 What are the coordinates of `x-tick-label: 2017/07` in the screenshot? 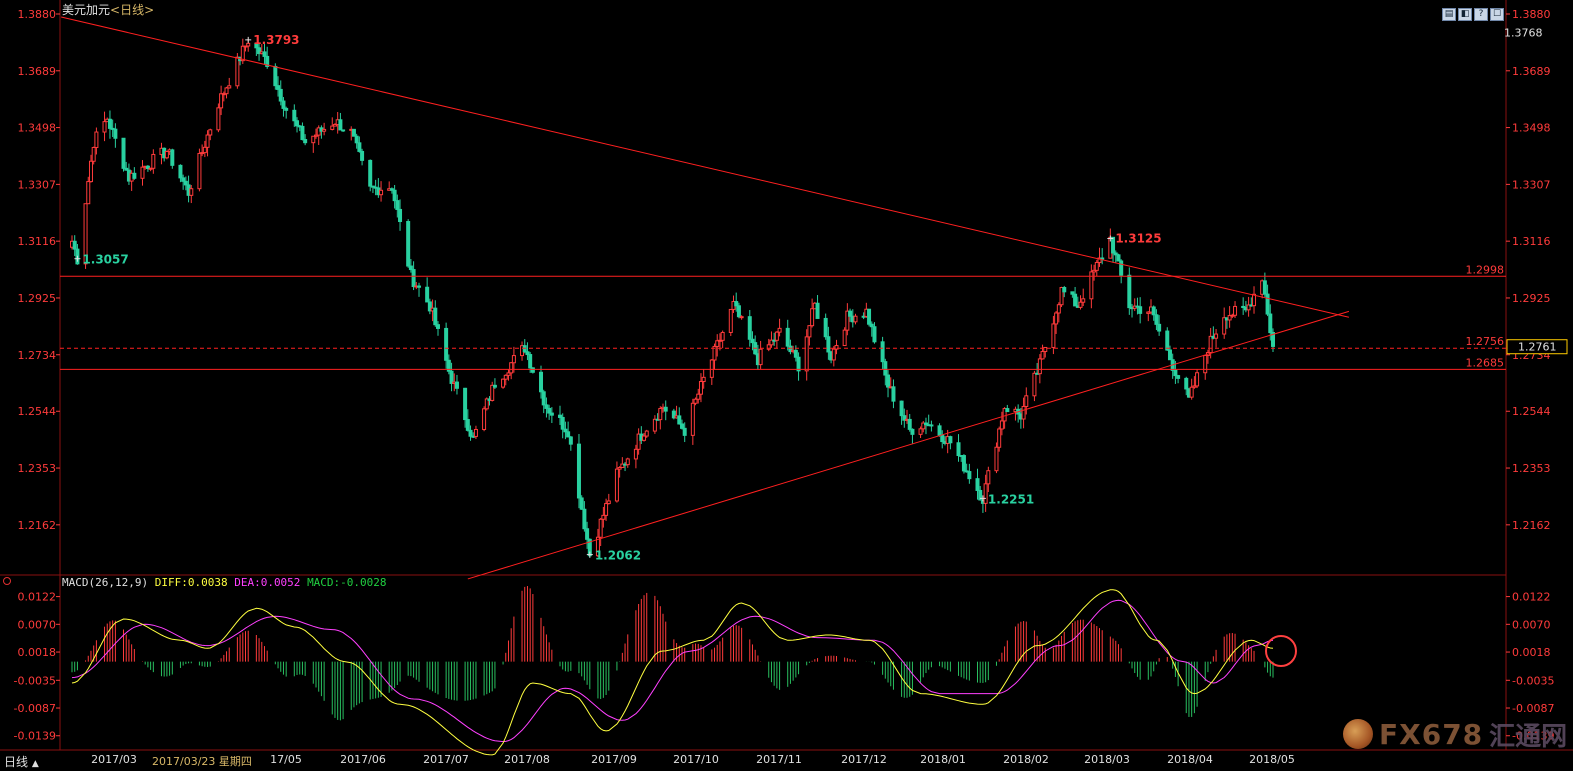 It's located at (446, 759).